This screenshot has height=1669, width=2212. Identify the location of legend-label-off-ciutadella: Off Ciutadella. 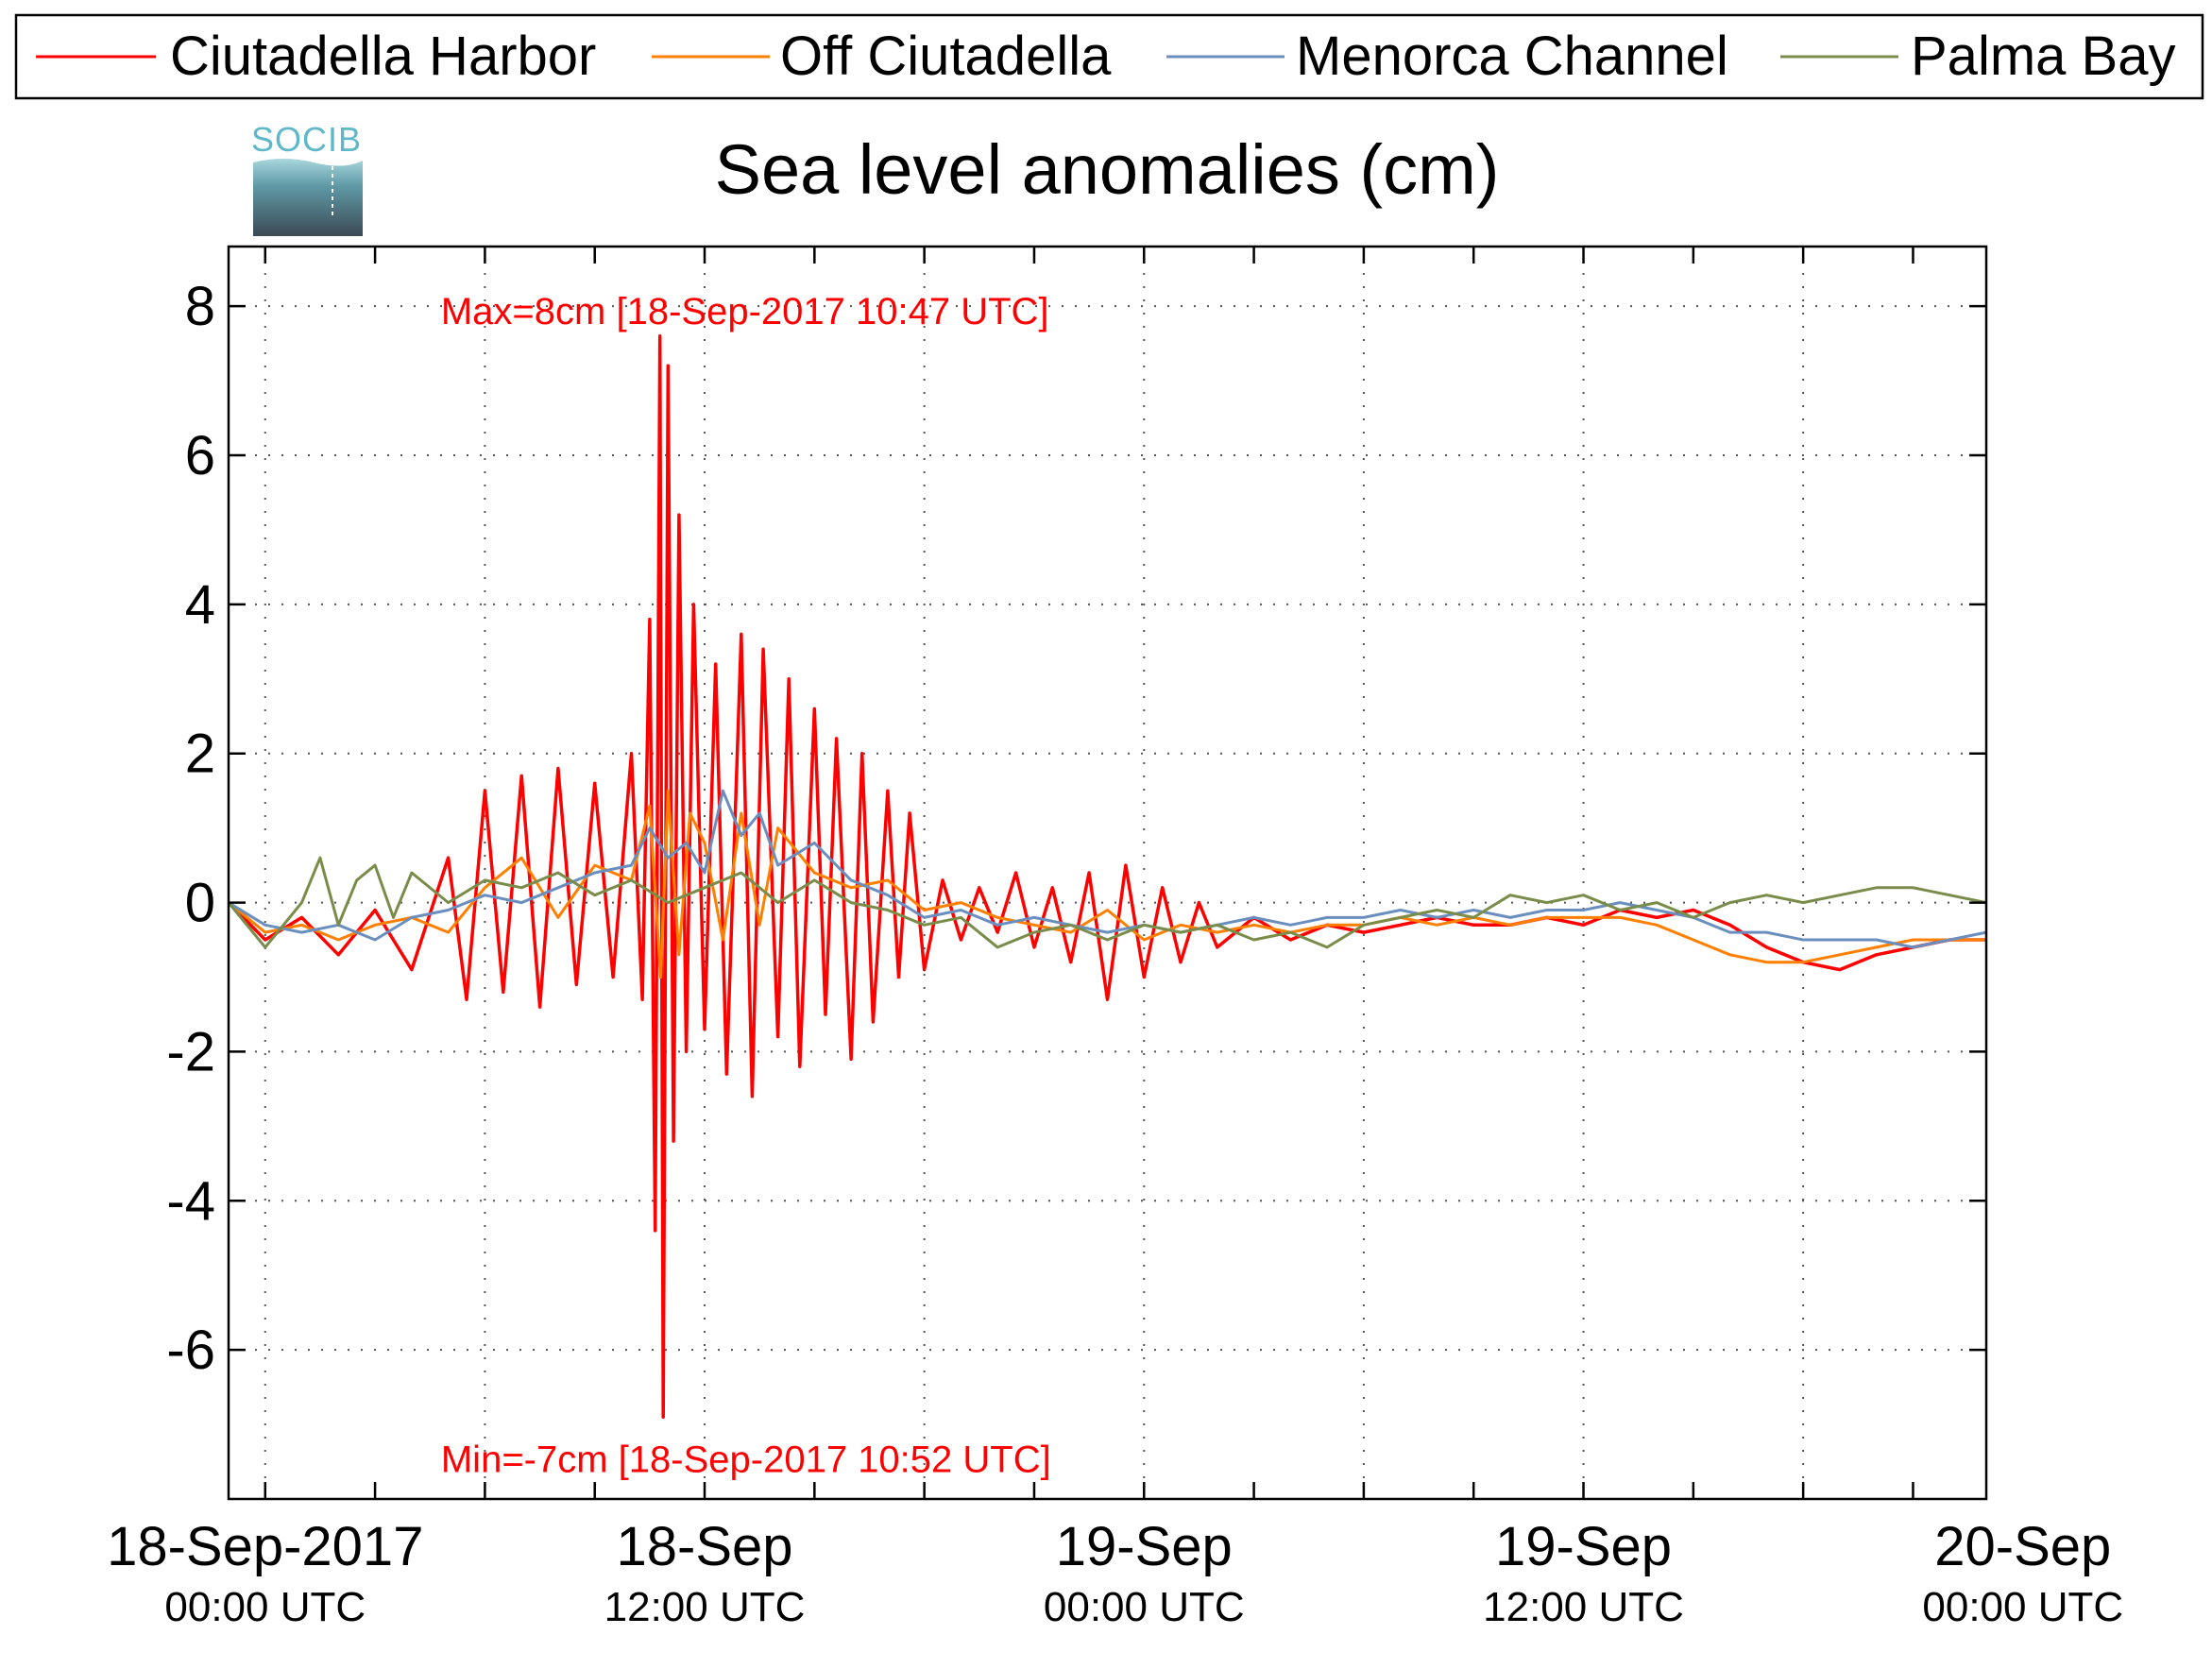
(946, 57).